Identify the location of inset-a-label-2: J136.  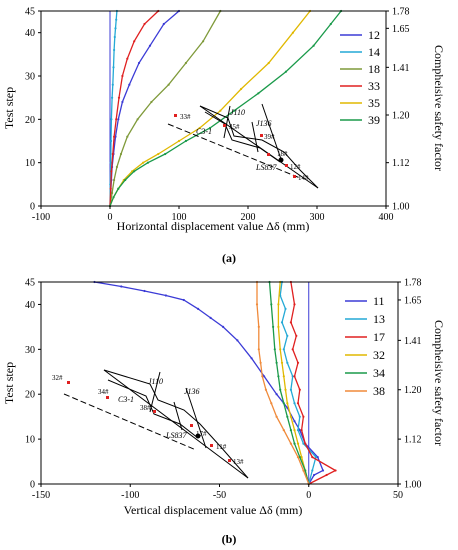
(264, 123).